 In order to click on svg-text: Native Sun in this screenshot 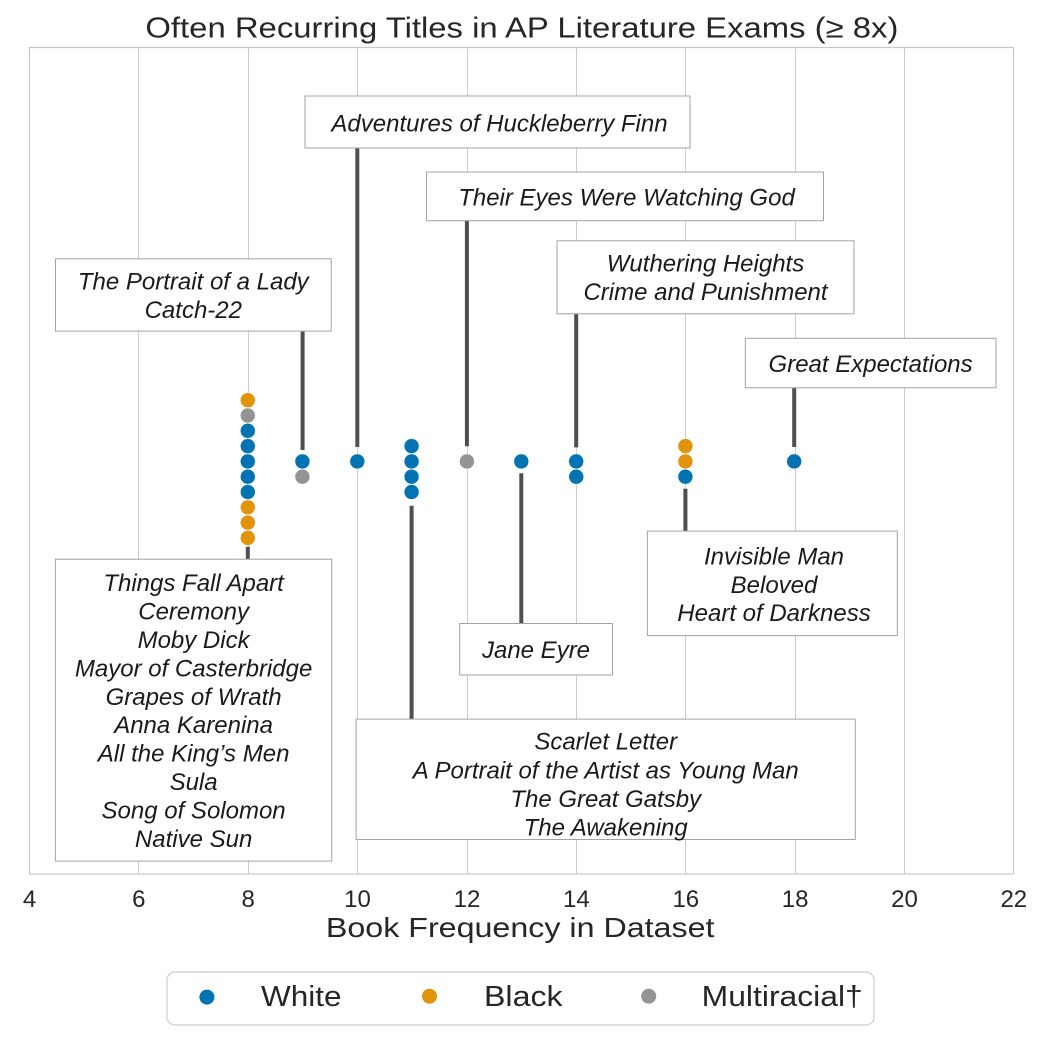, I will do `click(193, 839)`.